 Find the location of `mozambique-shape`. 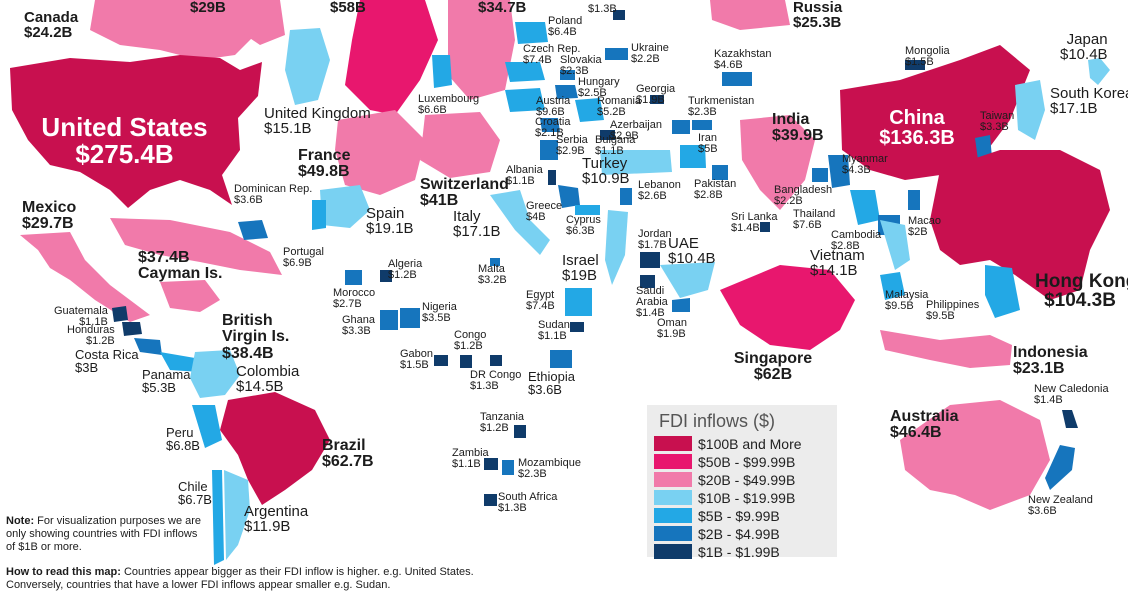

mozambique-shape is located at coordinates (508, 467).